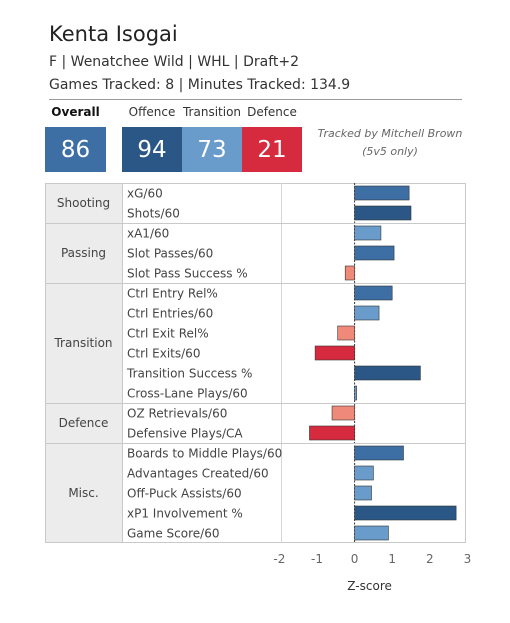  I want to click on metric-label: Cross-Lane Plays/60, so click(187, 394).